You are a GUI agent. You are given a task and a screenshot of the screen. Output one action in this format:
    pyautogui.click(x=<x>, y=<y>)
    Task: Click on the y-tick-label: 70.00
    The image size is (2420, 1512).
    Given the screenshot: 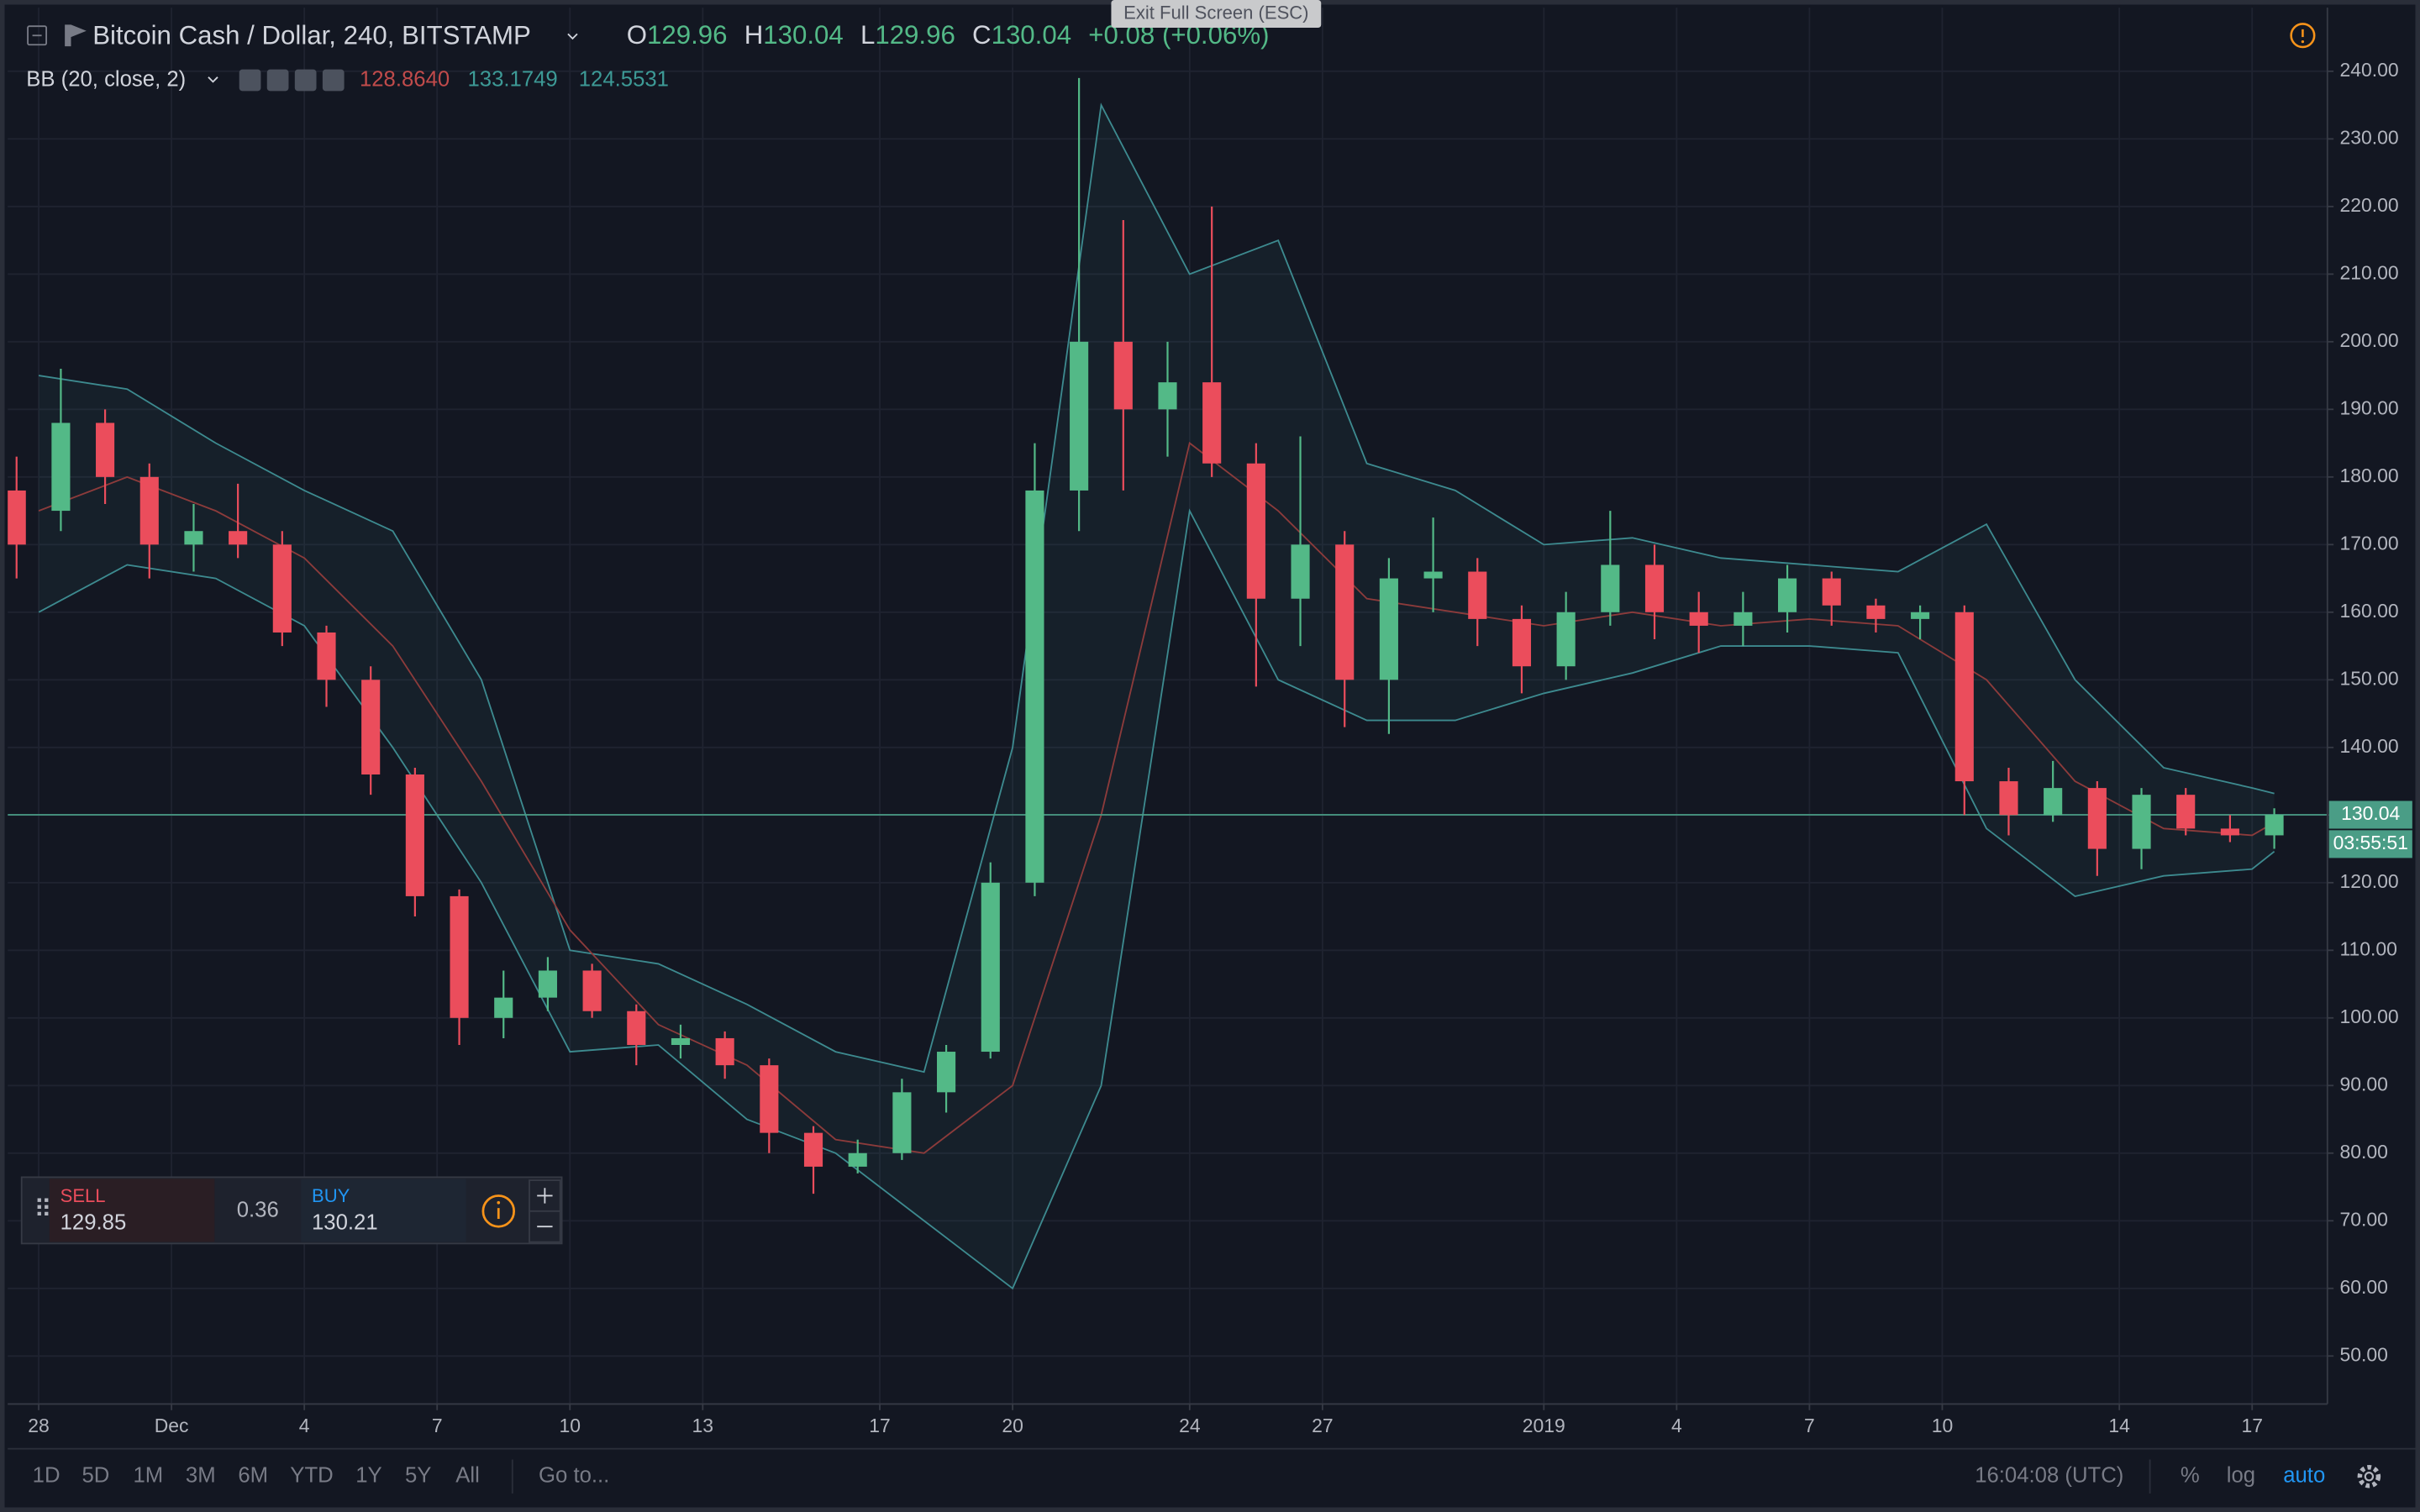 What is the action you would take?
    pyautogui.click(x=2363, y=1219)
    